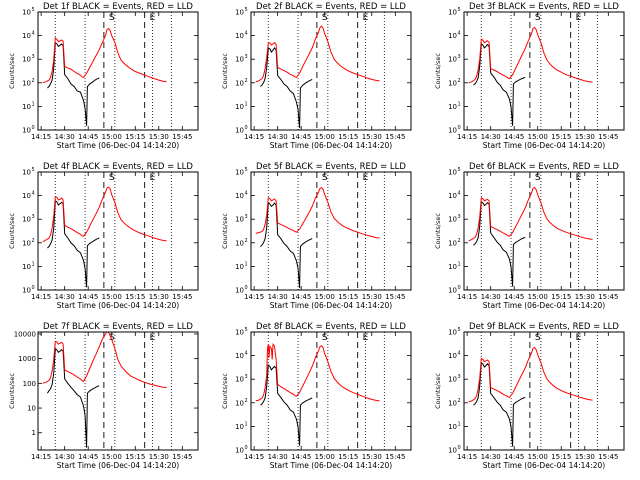 The width and height of the screenshot is (640, 480). I want to click on y-tick-exponent: 5, so click(246, 10).